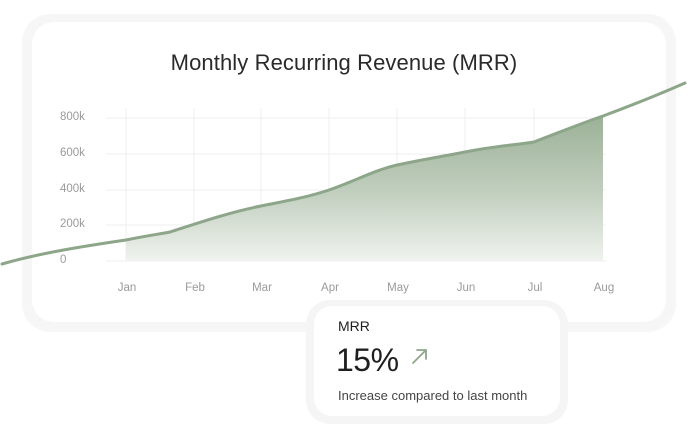  I want to click on x-tick-jun: Jun, so click(466, 288).